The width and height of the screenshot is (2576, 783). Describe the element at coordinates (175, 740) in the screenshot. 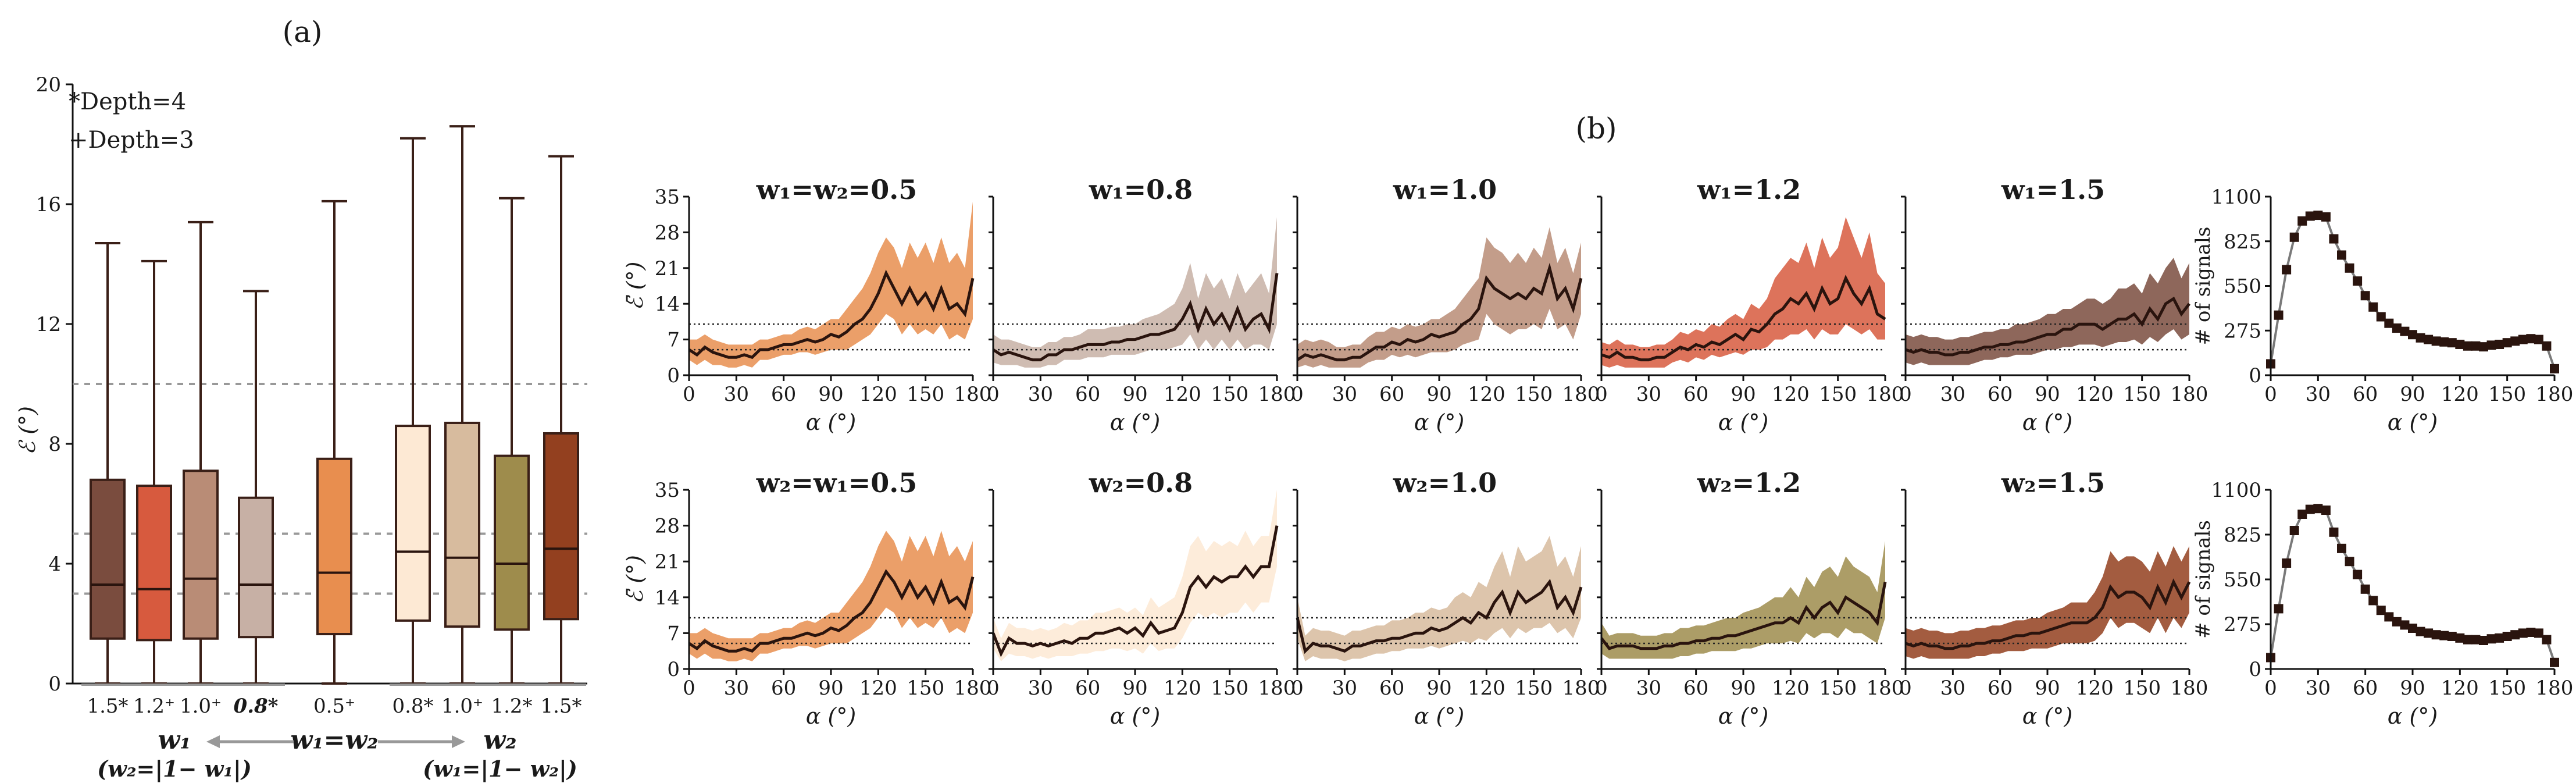

I see `group-label: w₁` at that location.